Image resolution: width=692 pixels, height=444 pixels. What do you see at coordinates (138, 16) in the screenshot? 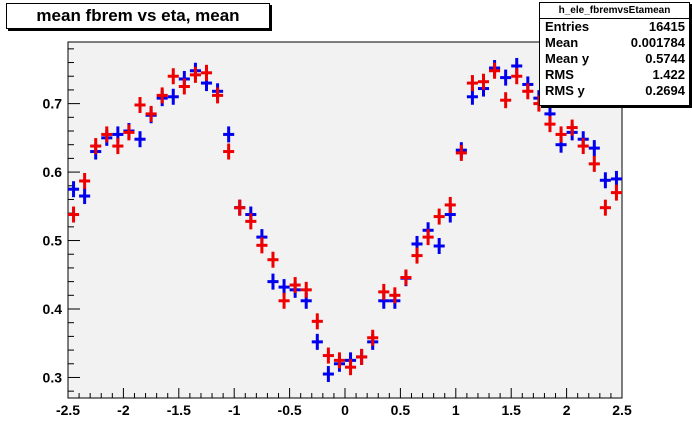
I see `chart-title: mean fbrem vs eta, mean` at bounding box center [138, 16].